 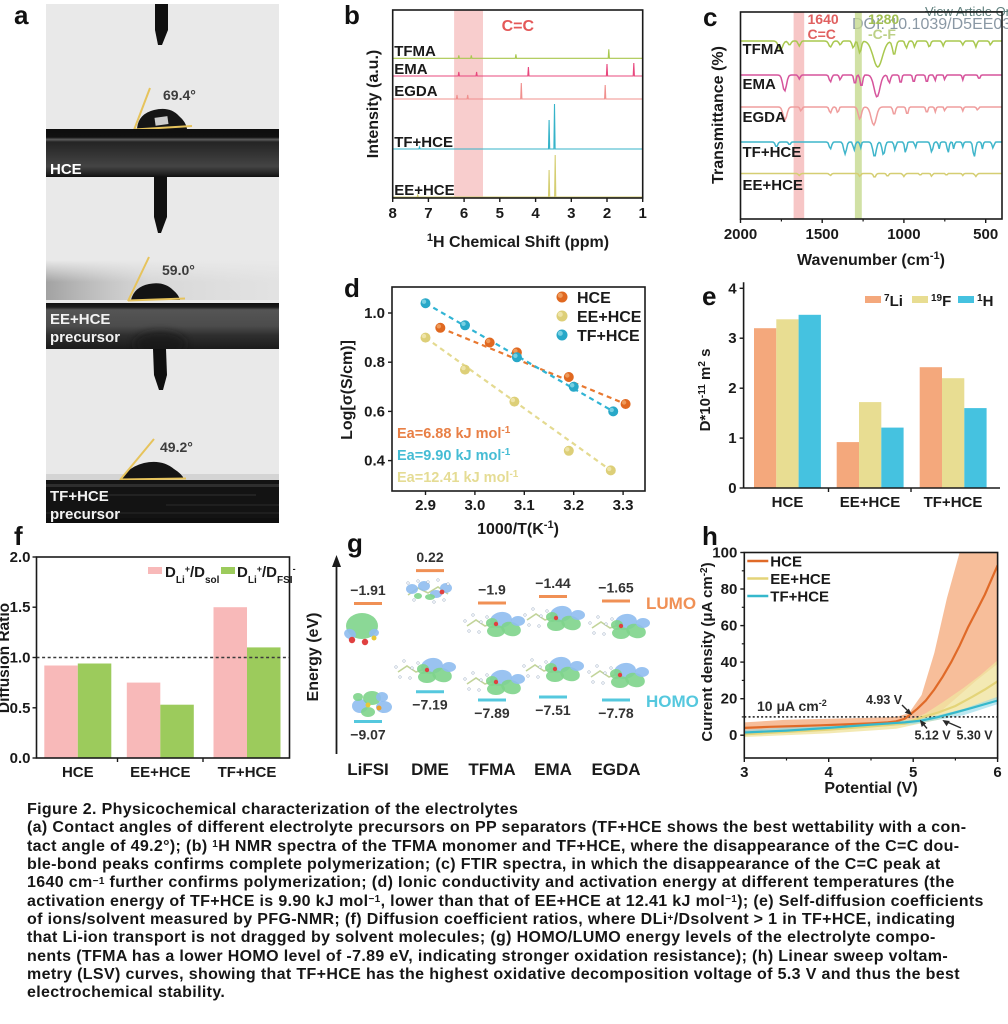 What do you see at coordinates (553, 710) in the screenshot?
I see `svg-text: −7.51` at bounding box center [553, 710].